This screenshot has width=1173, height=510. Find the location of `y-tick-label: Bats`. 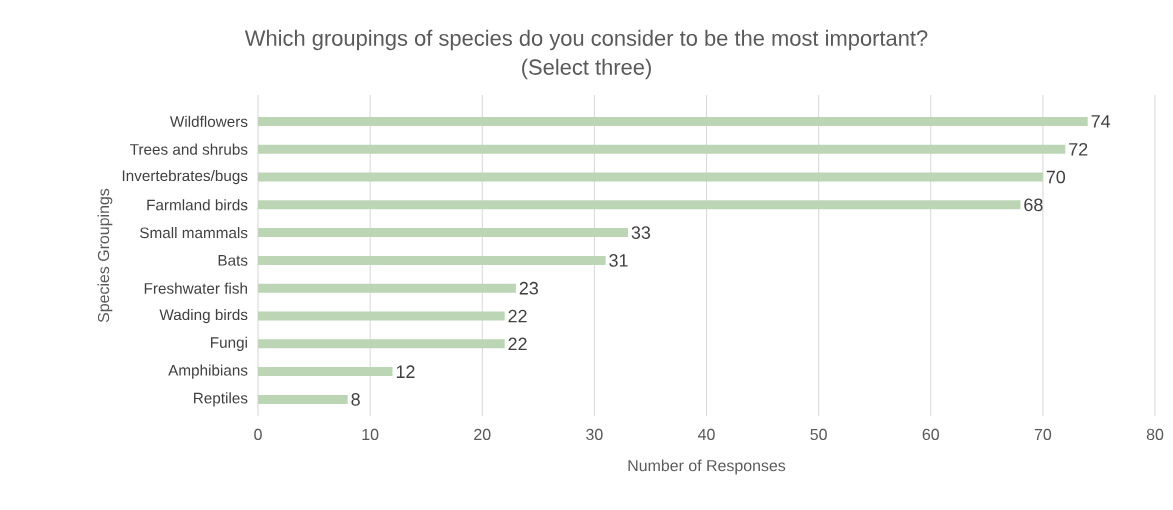

y-tick-label: Bats is located at coordinates (233, 260).